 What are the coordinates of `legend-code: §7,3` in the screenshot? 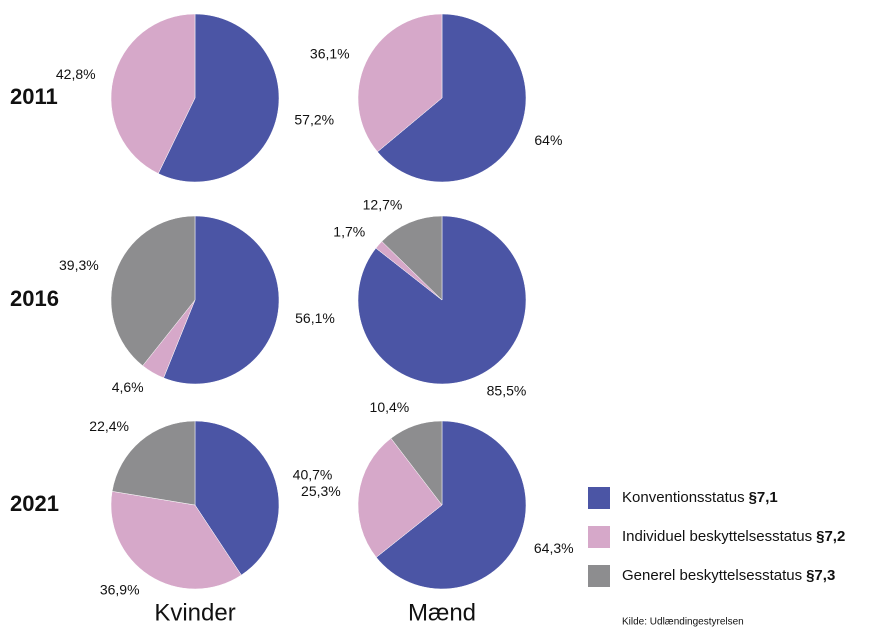 It's located at (820, 575).